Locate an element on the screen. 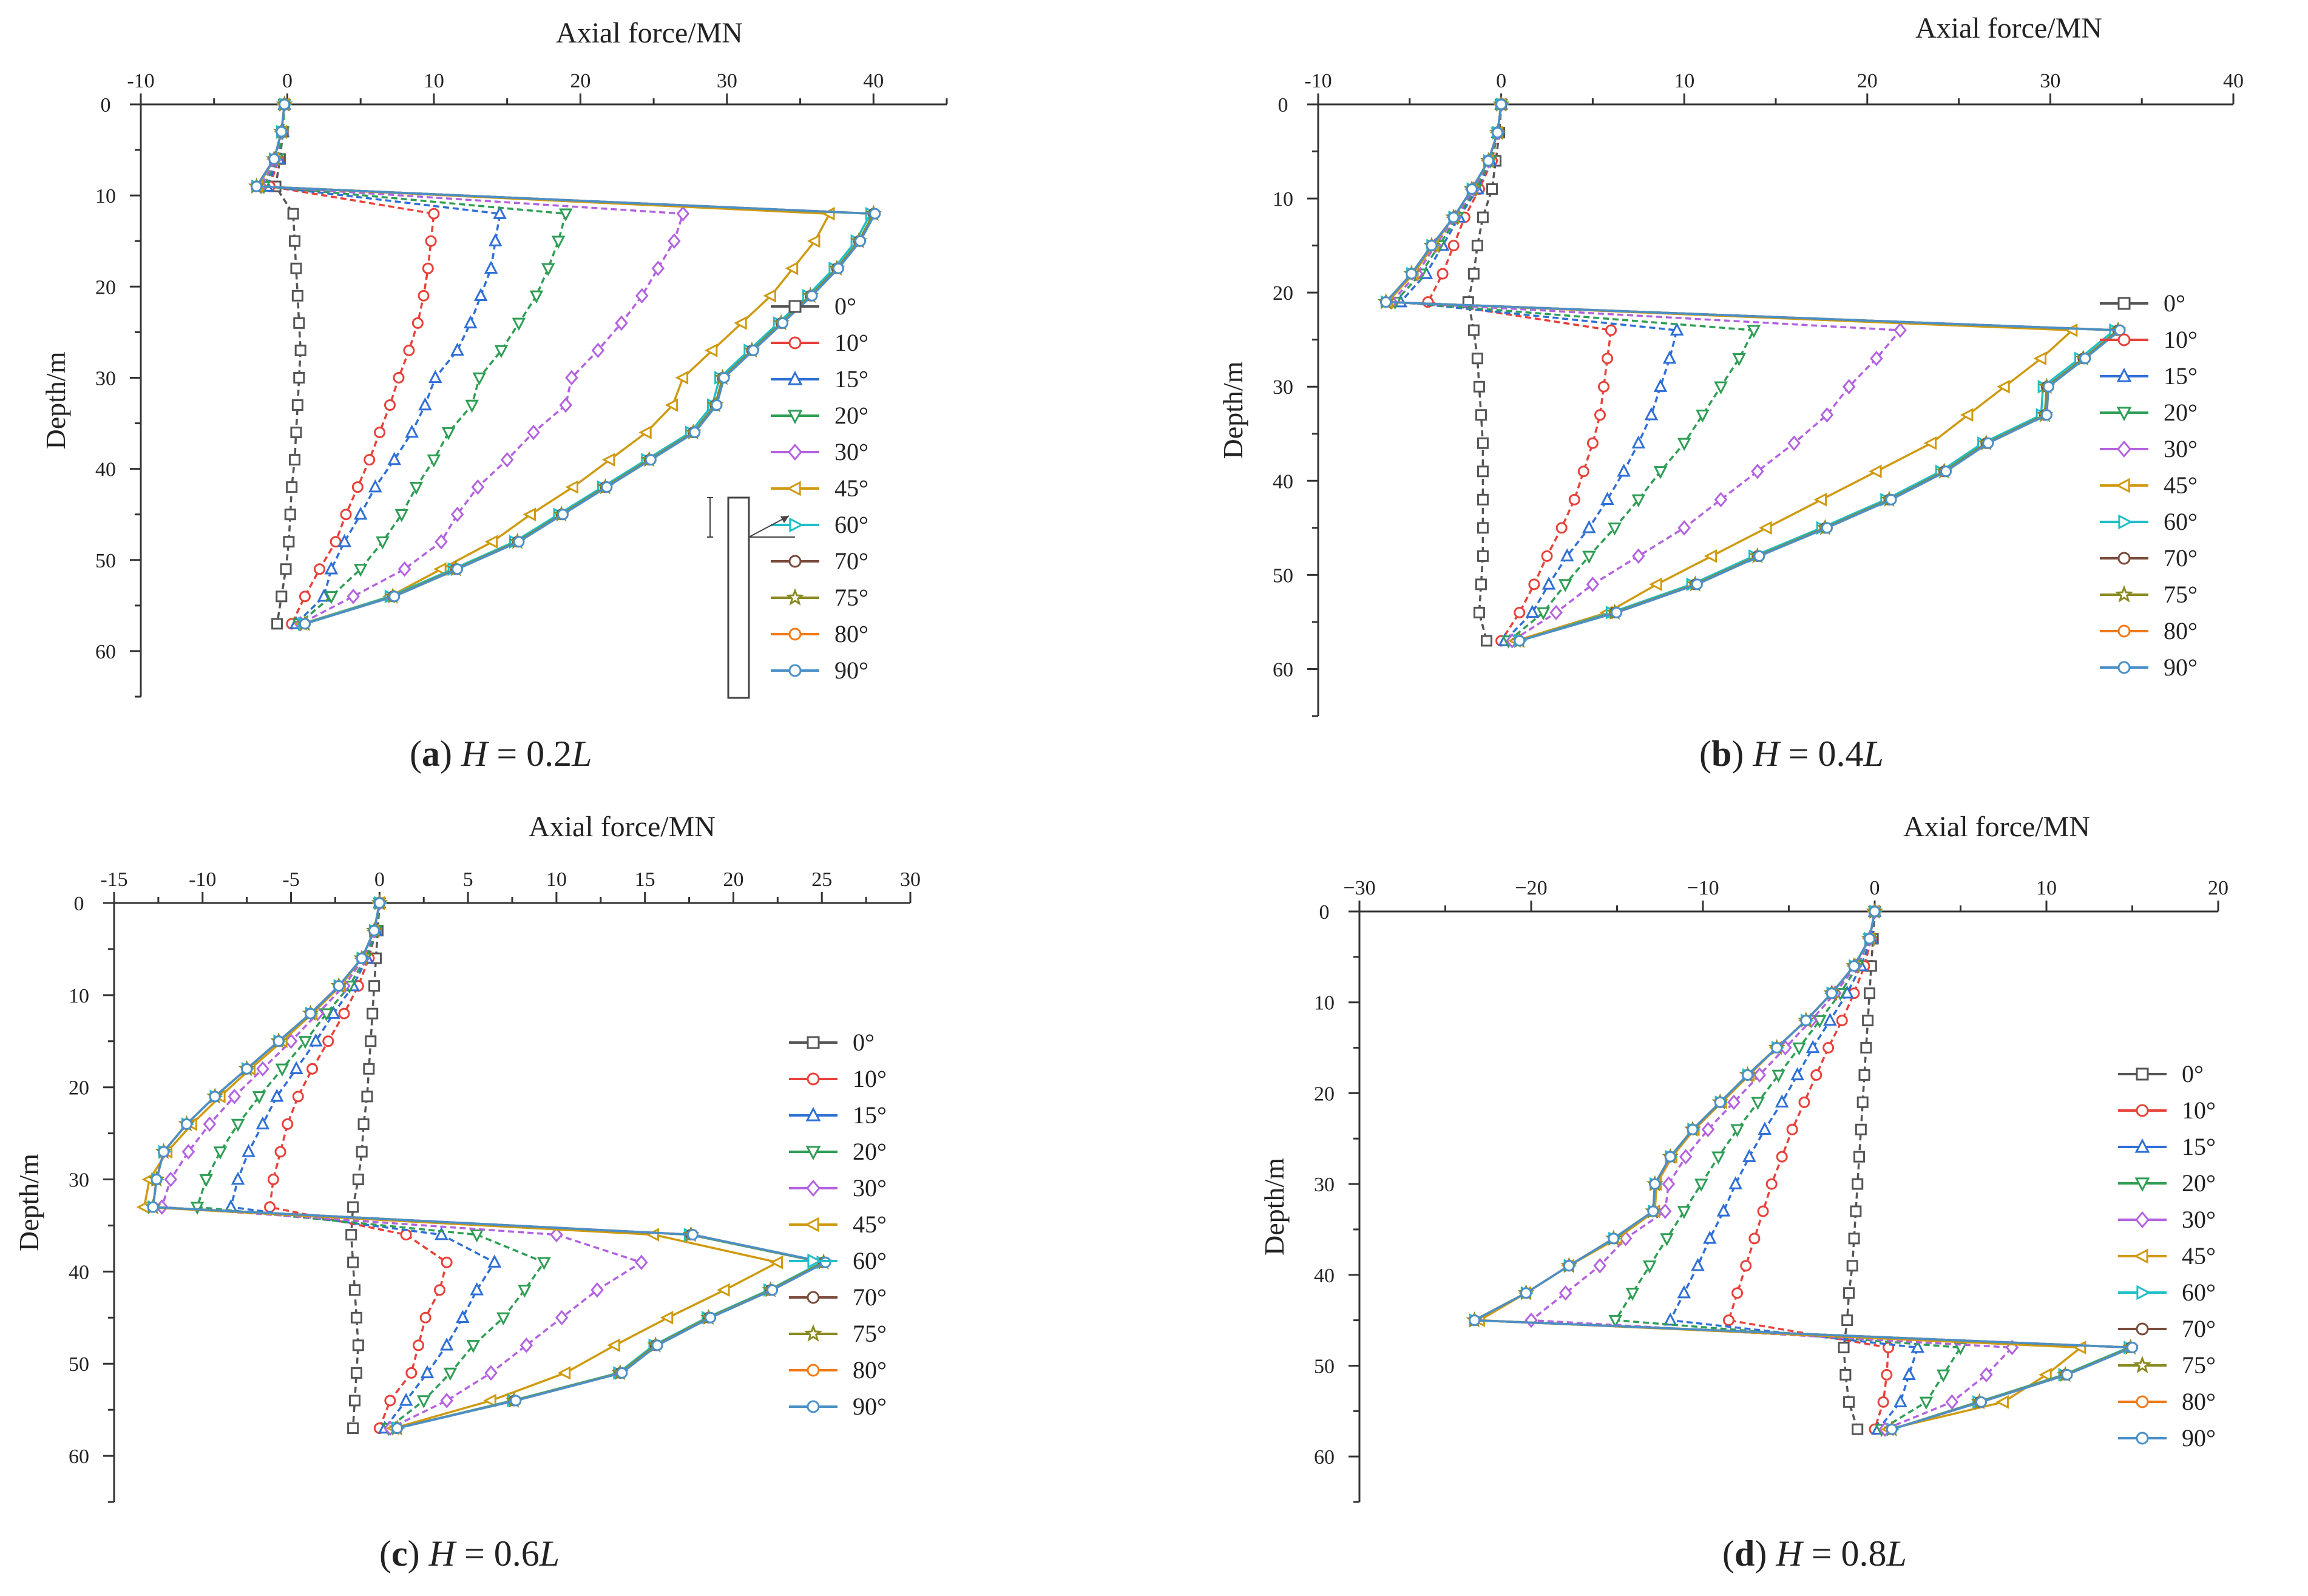 This screenshot has height=1596, width=2308. x-tick-label: 15 is located at coordinates (645, 879).